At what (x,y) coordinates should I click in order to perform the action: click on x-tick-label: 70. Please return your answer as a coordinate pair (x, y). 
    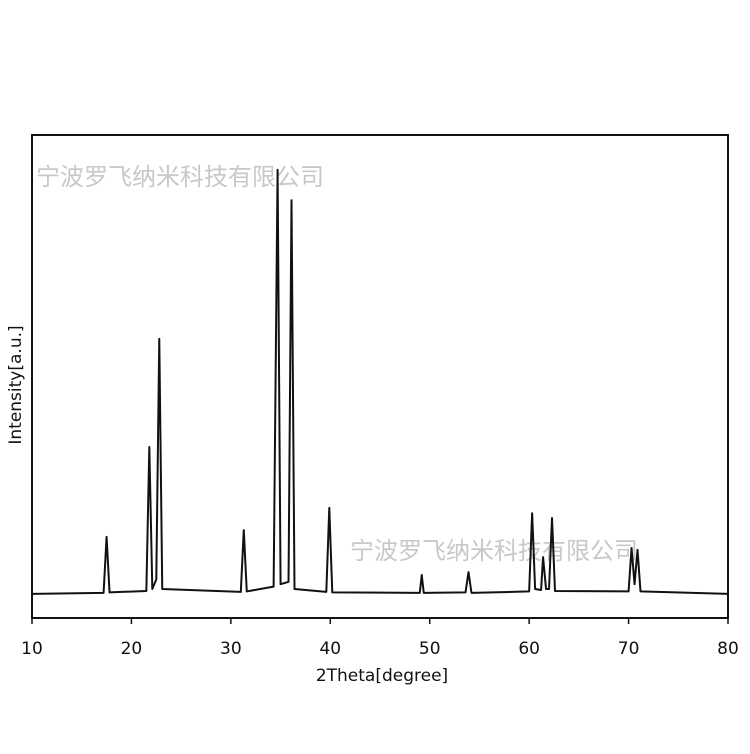
    Looking at the image, I should click on (629, 649).